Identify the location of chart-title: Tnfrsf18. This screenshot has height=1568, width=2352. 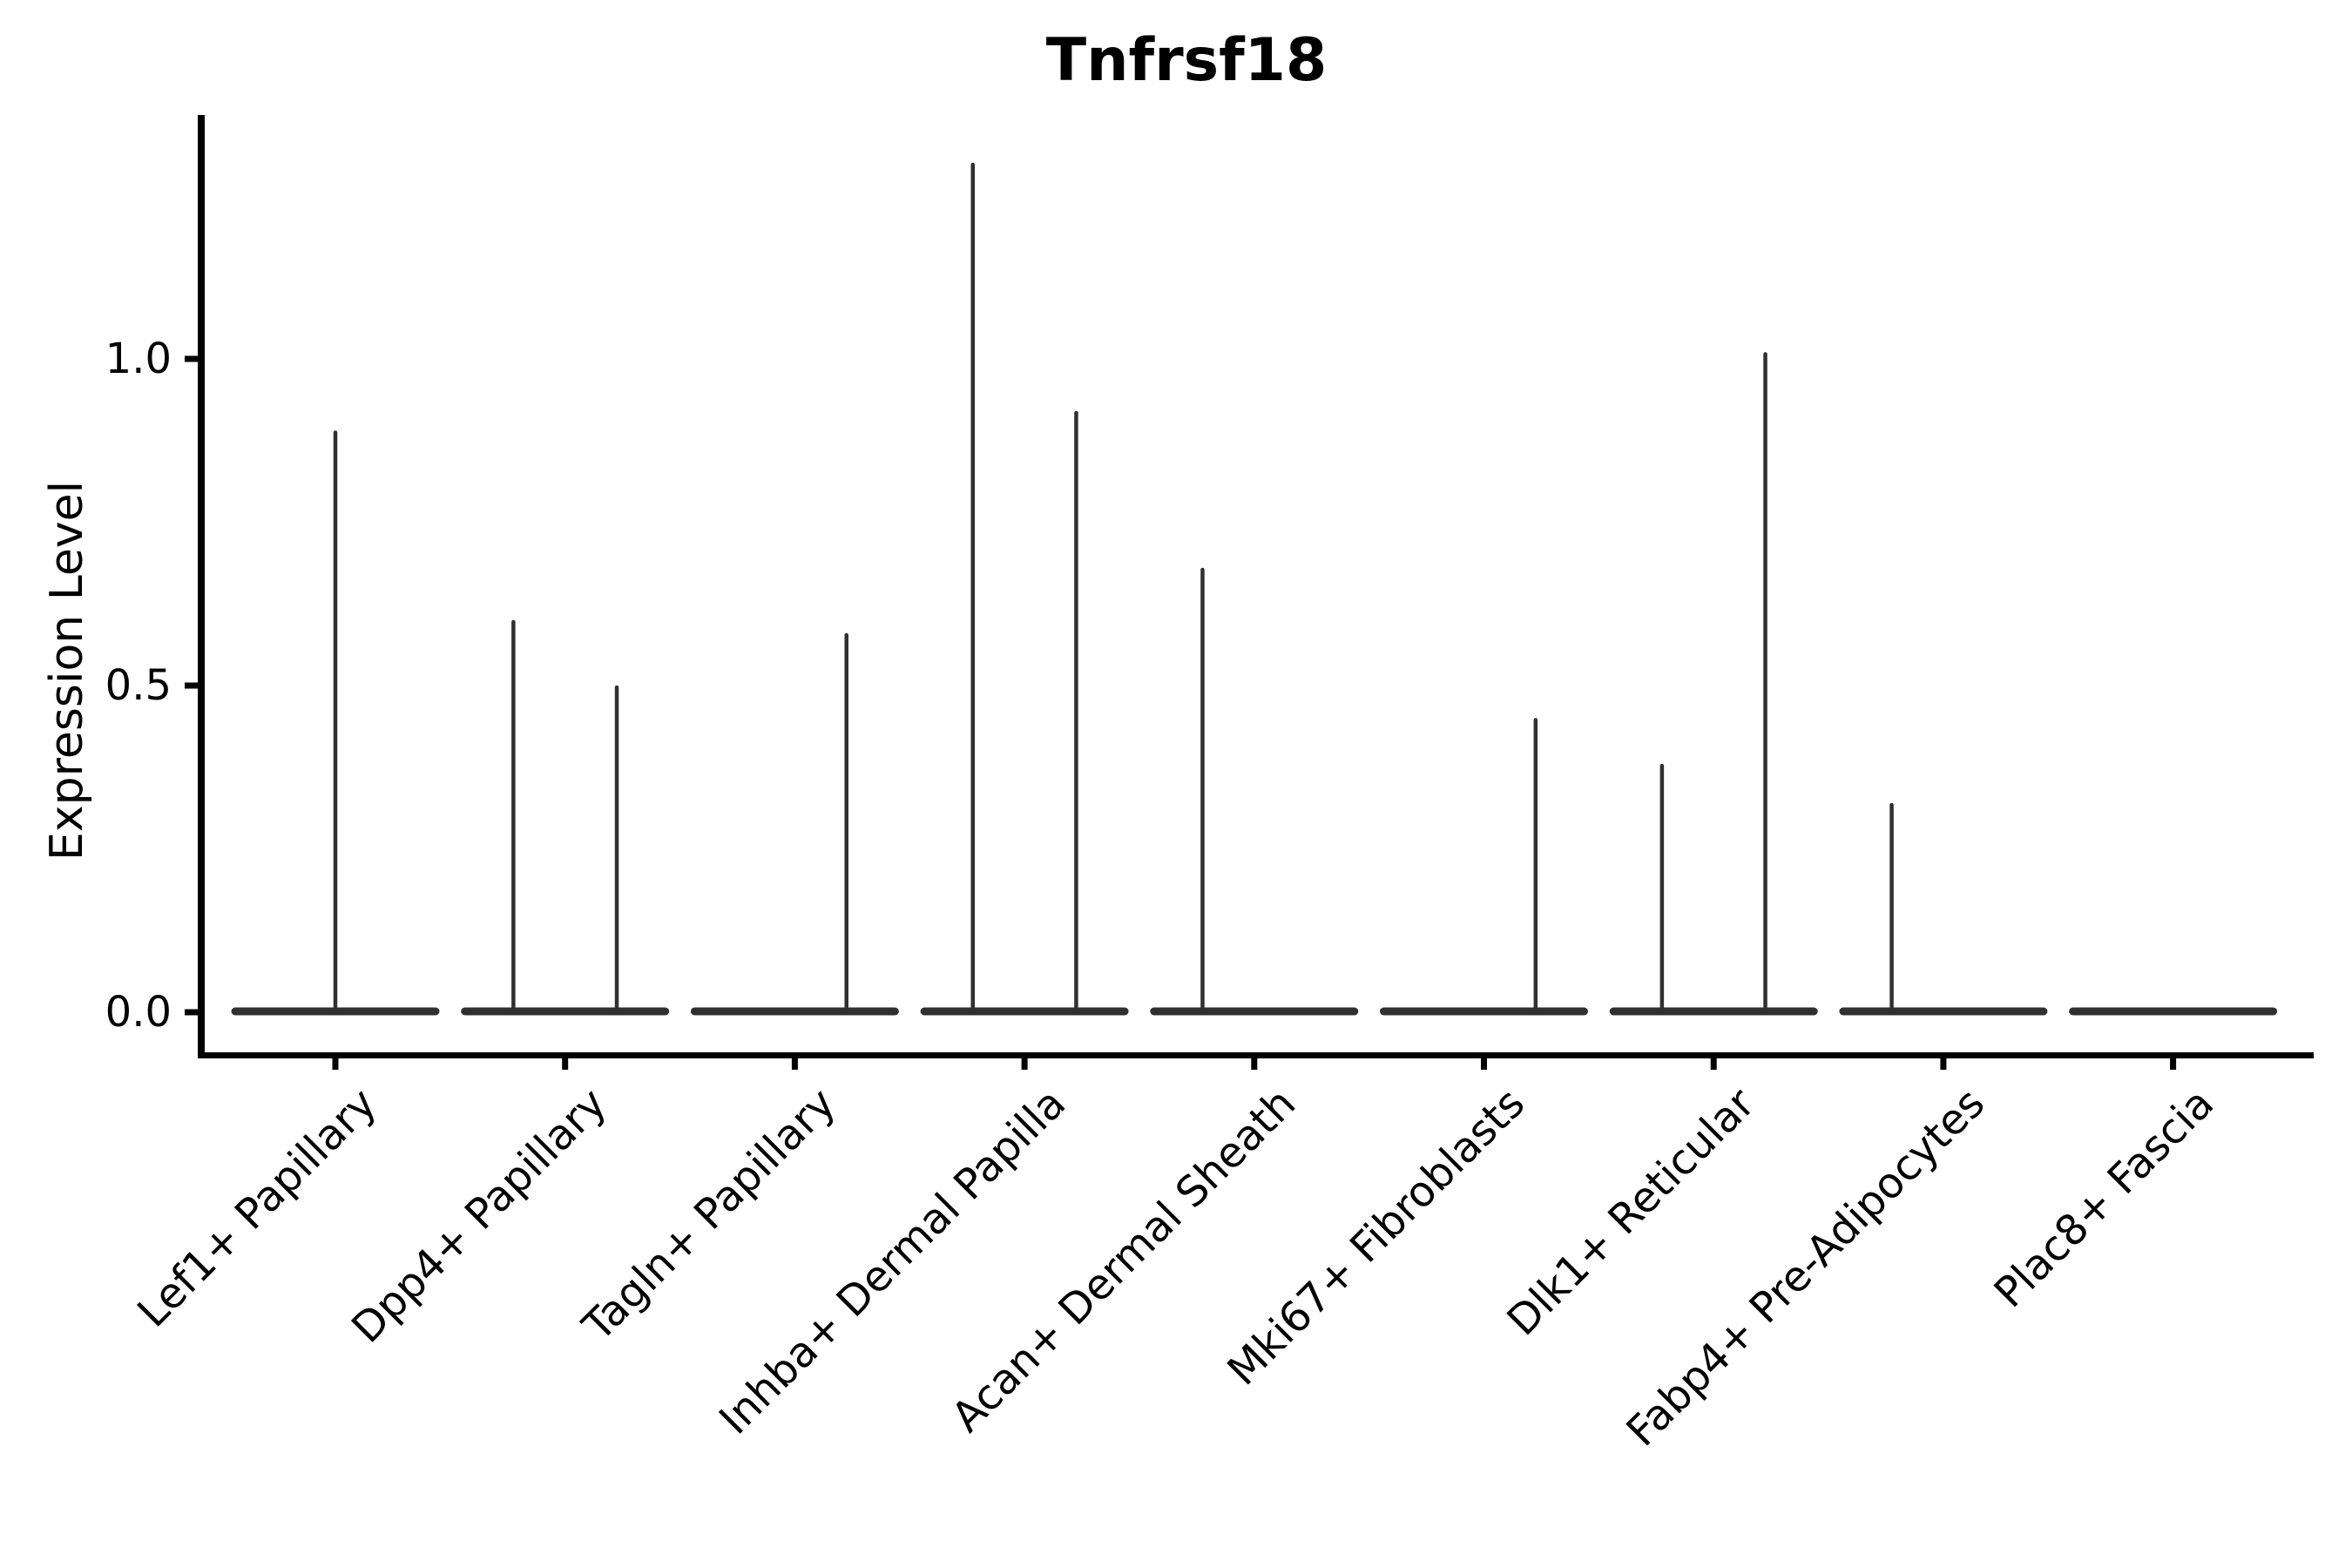
(1186, 61).